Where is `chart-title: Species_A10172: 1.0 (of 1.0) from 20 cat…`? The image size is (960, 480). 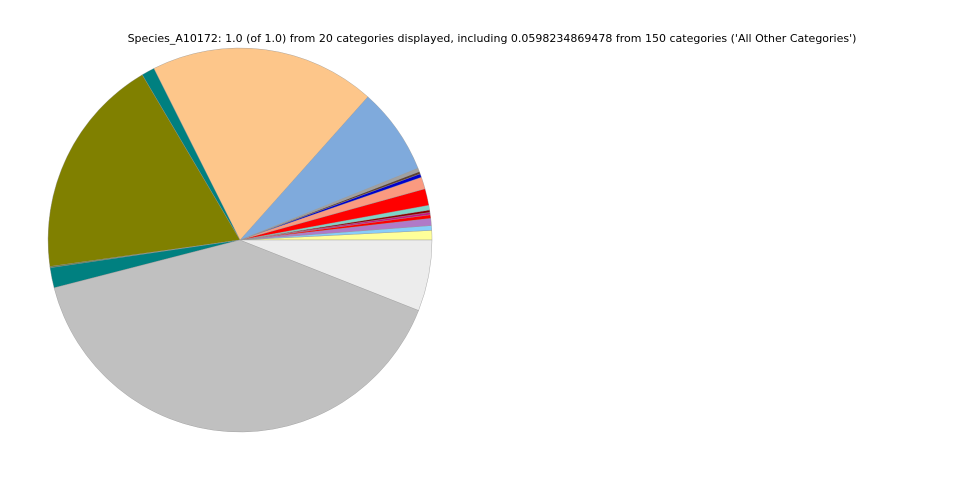 chart-title: Species_A10172: 1.0 (of 1.0) from 20 cat… is located at coordinates (492, 38).